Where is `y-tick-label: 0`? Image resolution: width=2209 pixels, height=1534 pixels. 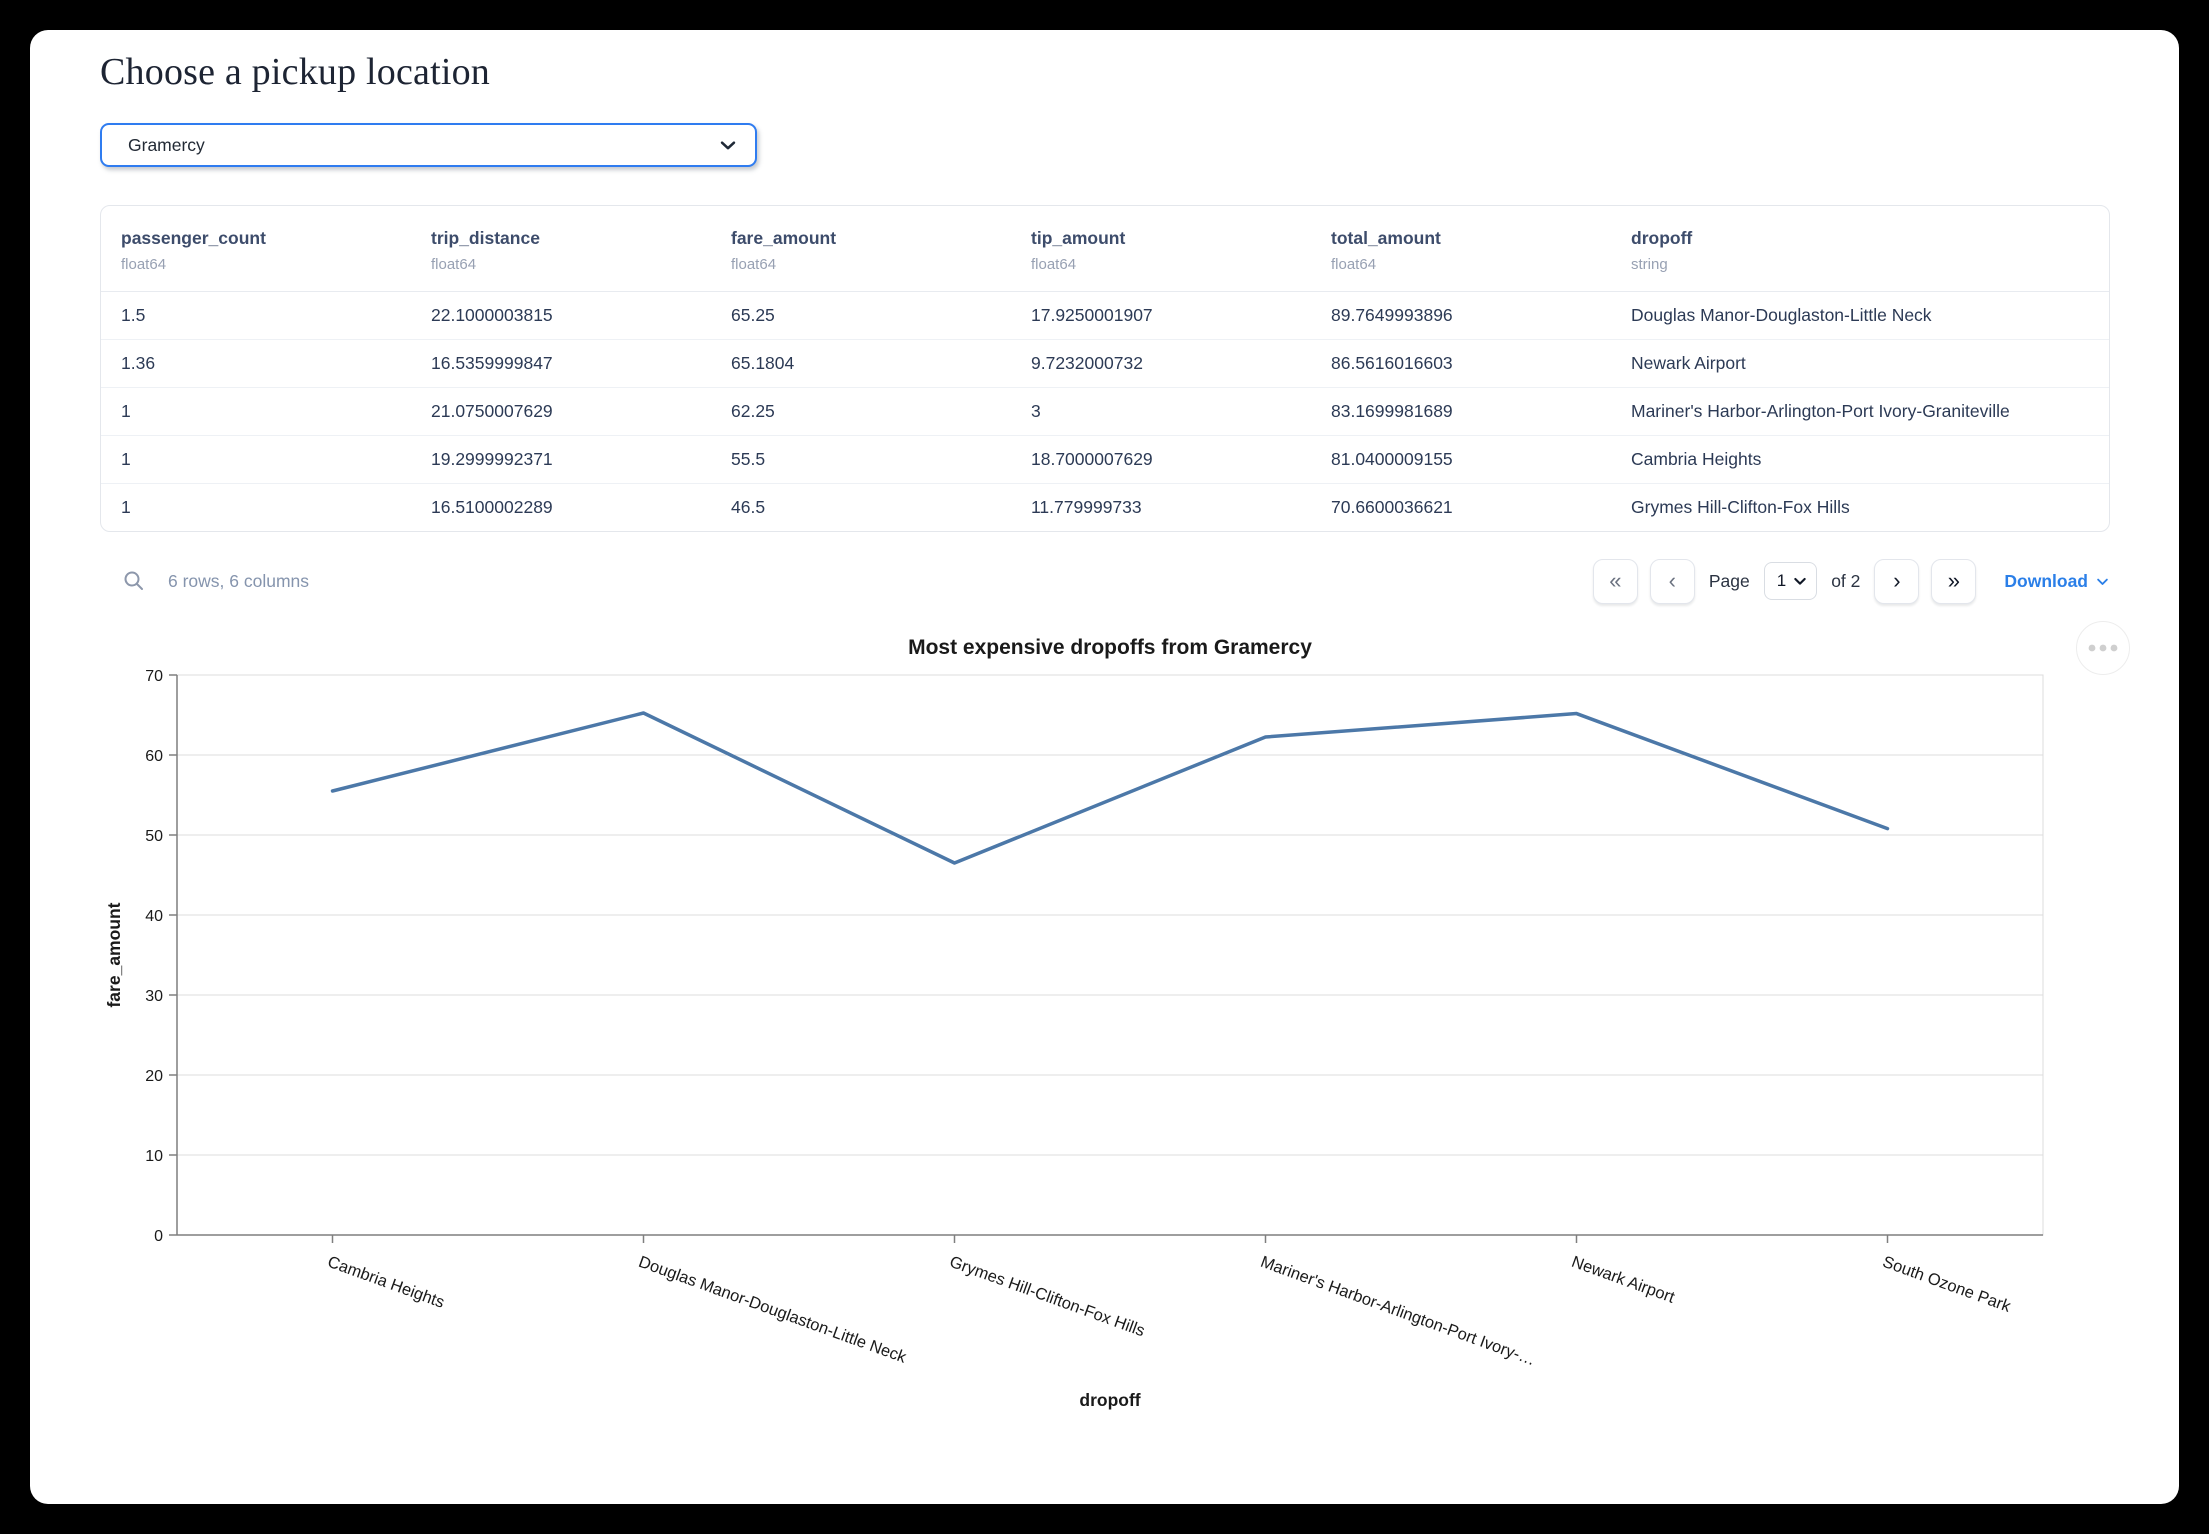 y-tick-label: 0 is located at coordinates (158, 1236).